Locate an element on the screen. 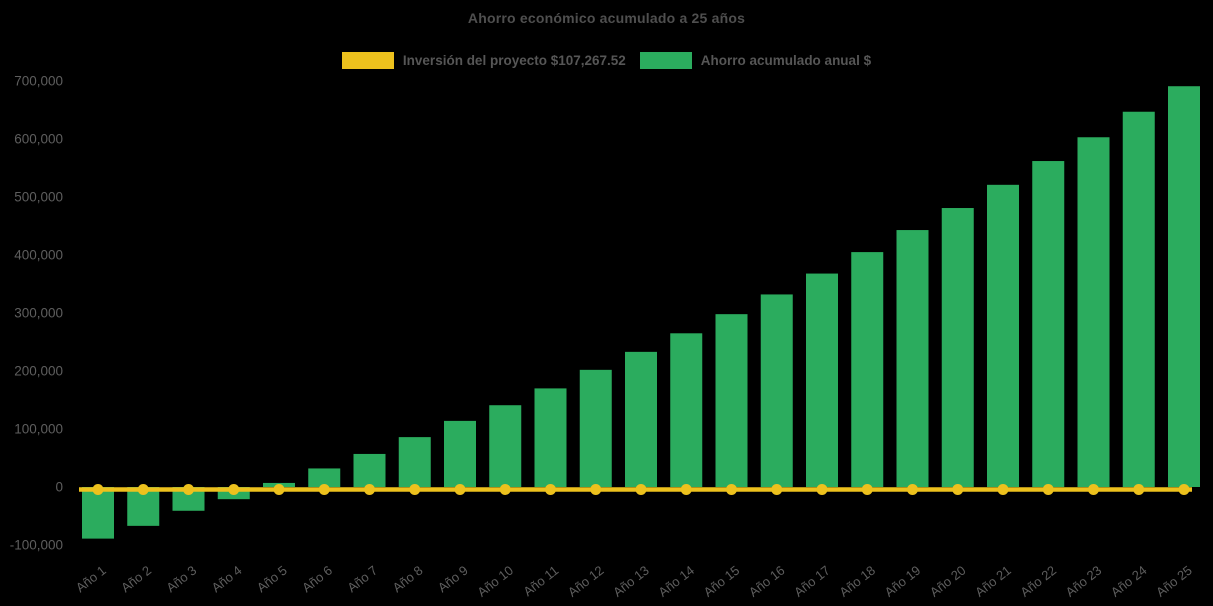 This screenshot has height=606, width=1213. savings-bar-año-24 is located at coordinates (1138, 299).